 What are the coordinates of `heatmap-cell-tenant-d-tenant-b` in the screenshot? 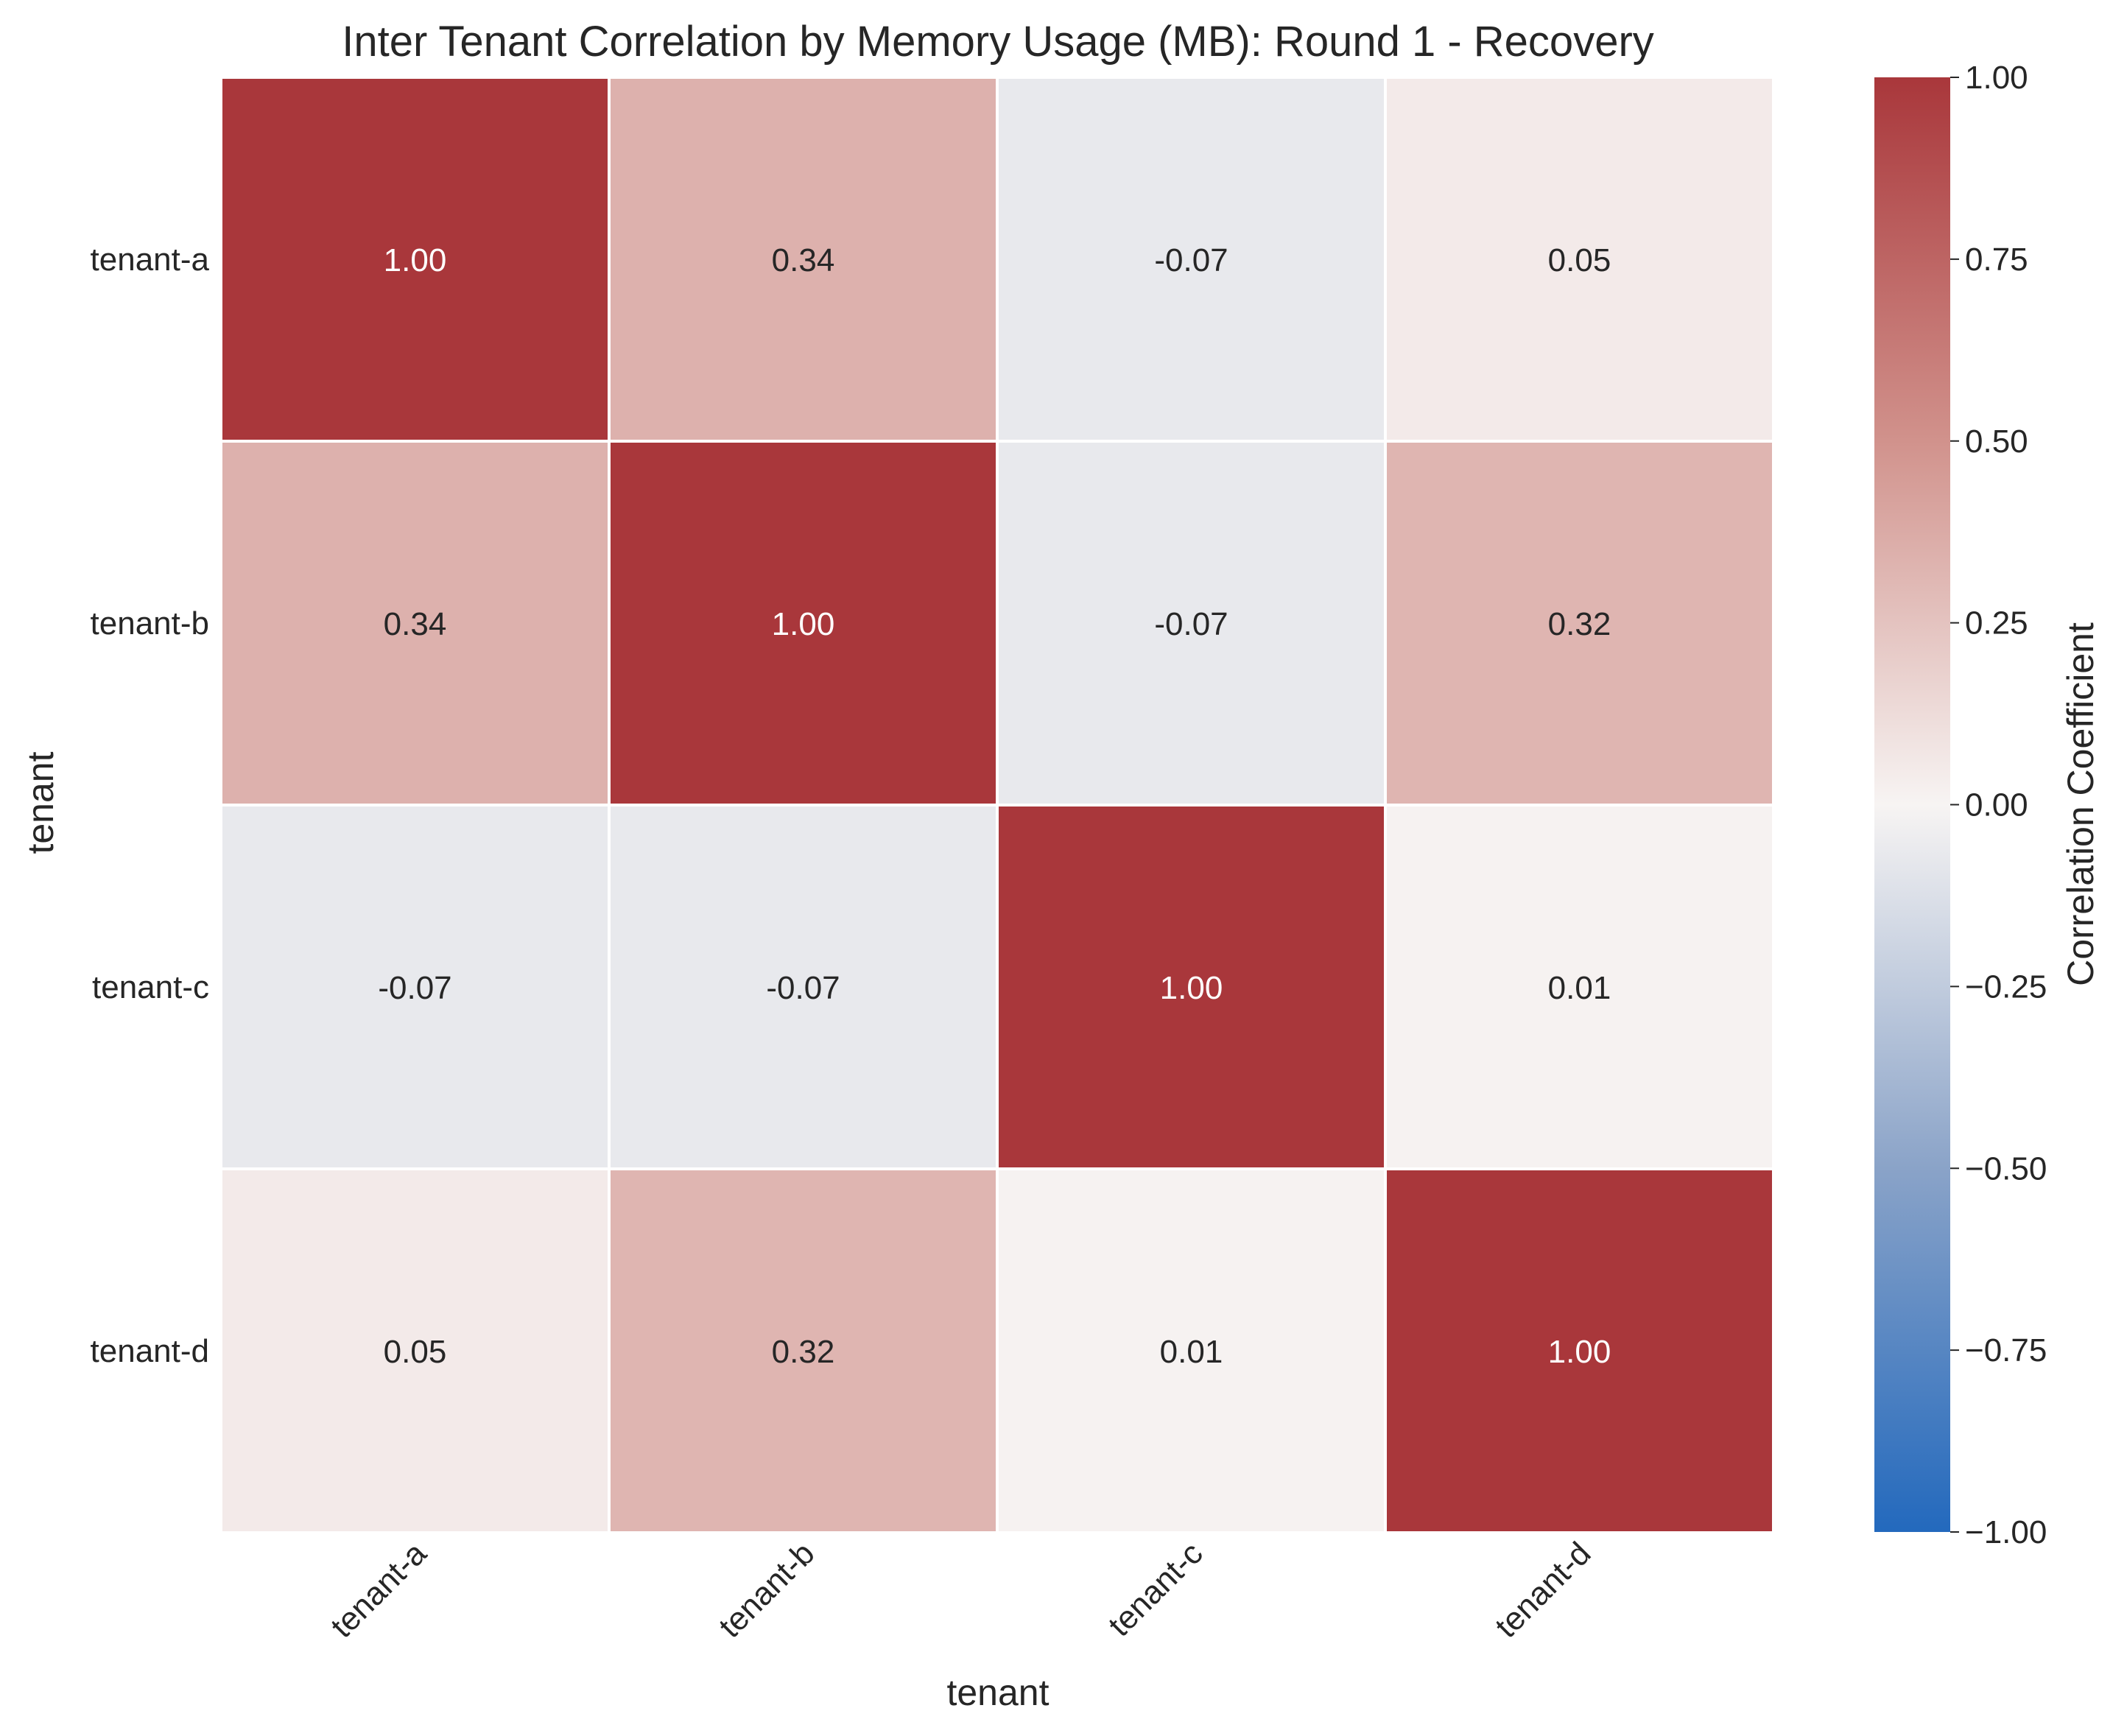 It's located at (804, 1350).